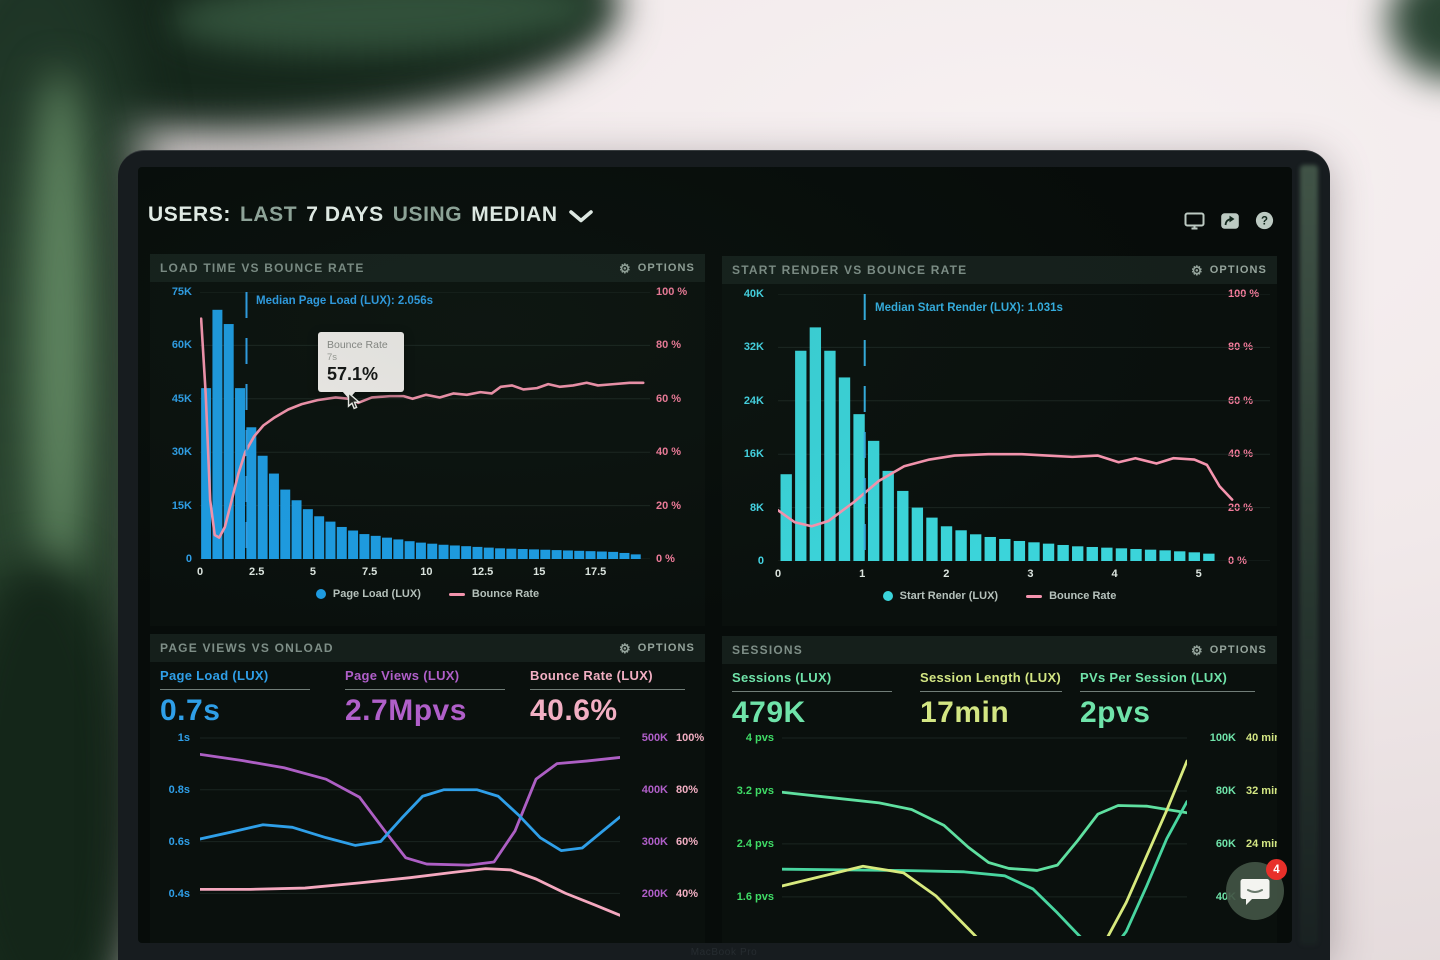 This screenshot has width=1440, height=960. I want to click on chat-launcher: 4, so click(1256, 889).